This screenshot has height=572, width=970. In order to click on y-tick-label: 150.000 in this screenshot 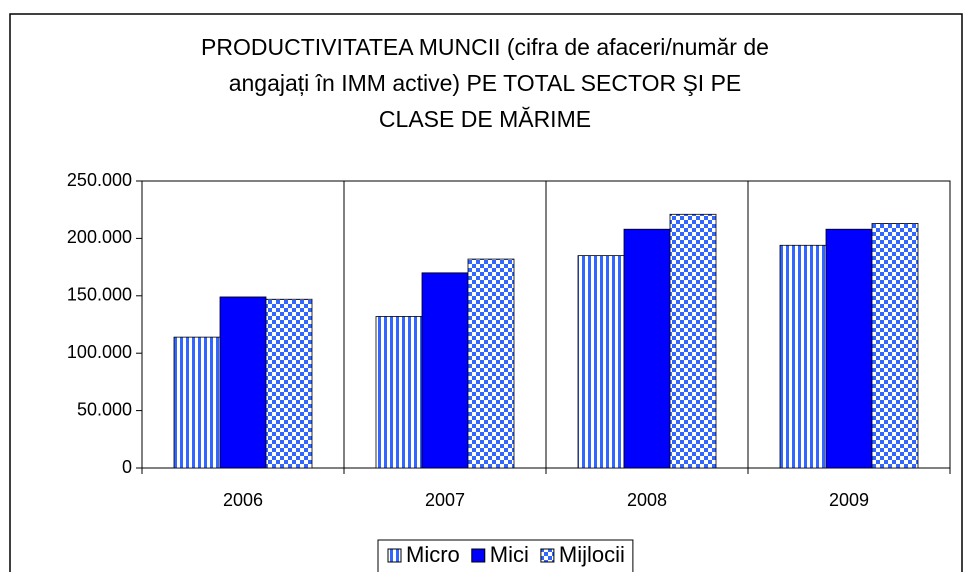, I will do `click(99, 295)`.